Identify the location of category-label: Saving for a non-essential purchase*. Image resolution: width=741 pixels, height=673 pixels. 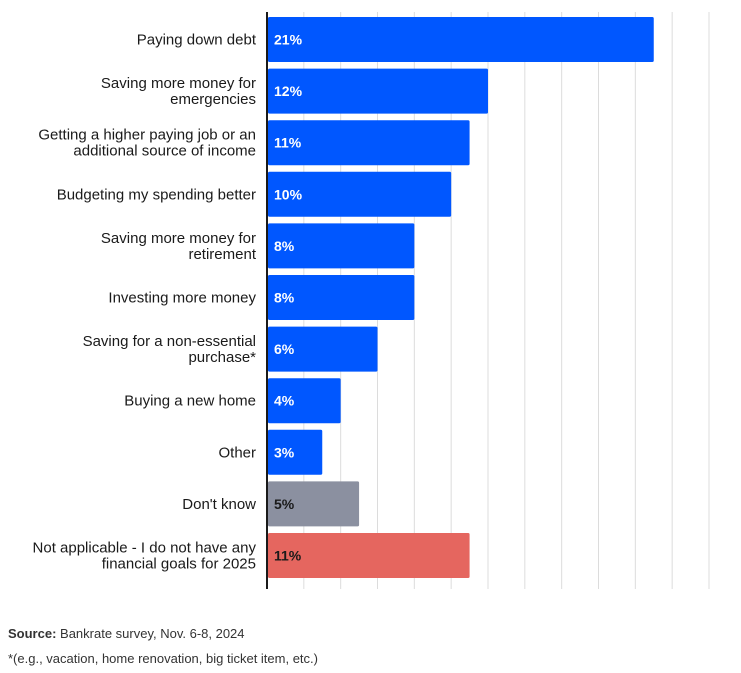
(170, 349).